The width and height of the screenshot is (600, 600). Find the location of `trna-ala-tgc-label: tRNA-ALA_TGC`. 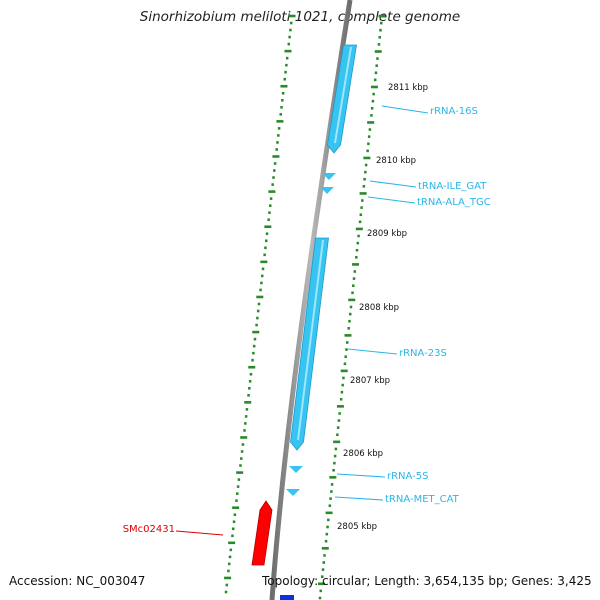

trna-ala-tgc-label: tRNA-ALA_TGC is located at coordinates (454, 202).